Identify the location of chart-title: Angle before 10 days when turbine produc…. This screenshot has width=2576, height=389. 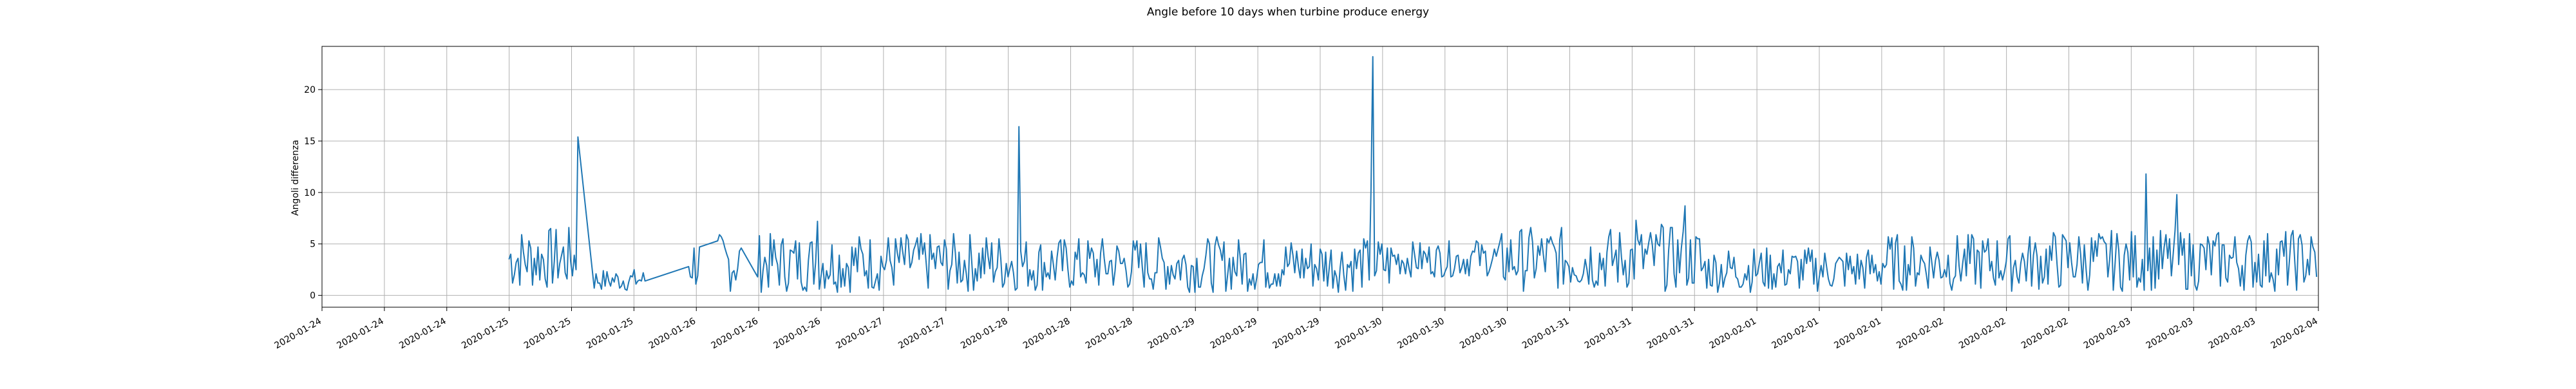
(1288, 13).